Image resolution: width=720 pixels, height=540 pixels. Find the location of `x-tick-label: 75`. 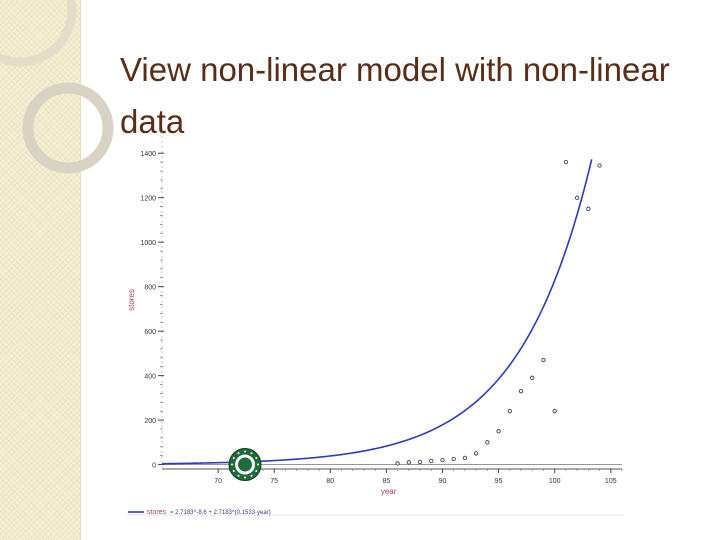

x-tick-label: 75 is located at coordinates (274, 481).